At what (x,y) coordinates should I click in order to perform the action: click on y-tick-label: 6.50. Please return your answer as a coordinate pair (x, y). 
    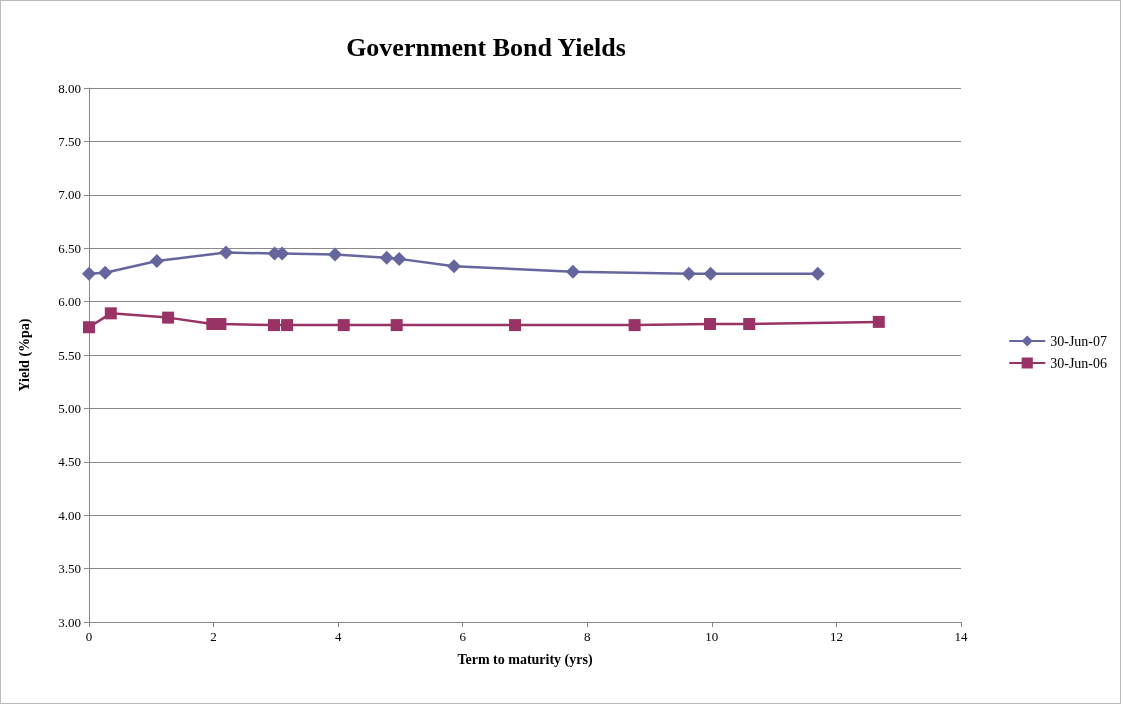
    Looking at the image, I should click on (69, 248).